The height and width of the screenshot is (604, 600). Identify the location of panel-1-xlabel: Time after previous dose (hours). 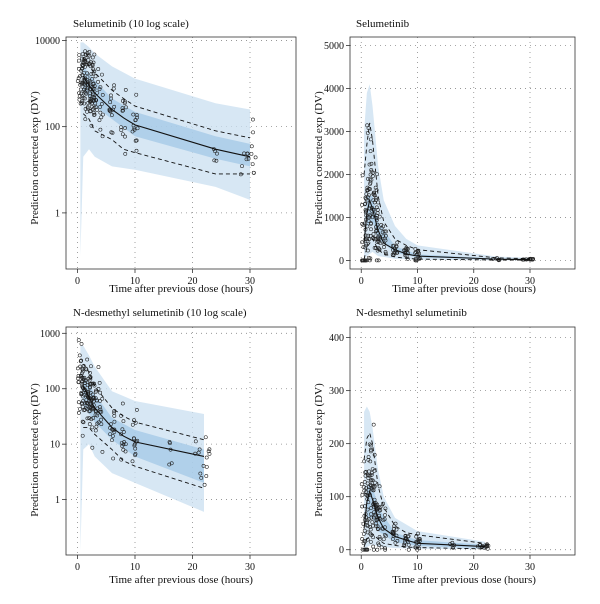
(181, 289).